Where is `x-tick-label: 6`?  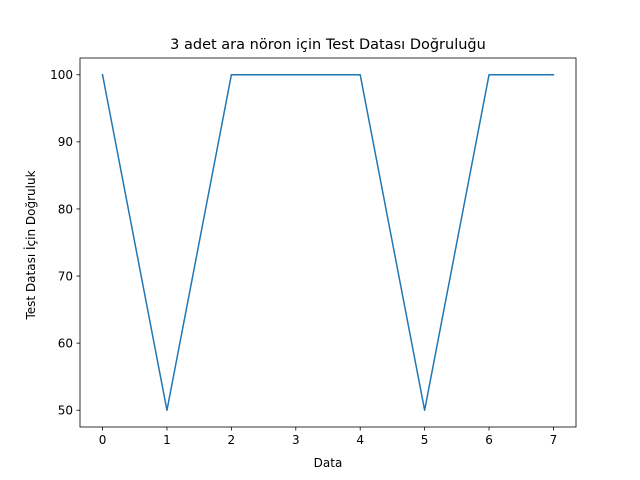 x-tick-label: 6 is located at coordinates (489, 440).